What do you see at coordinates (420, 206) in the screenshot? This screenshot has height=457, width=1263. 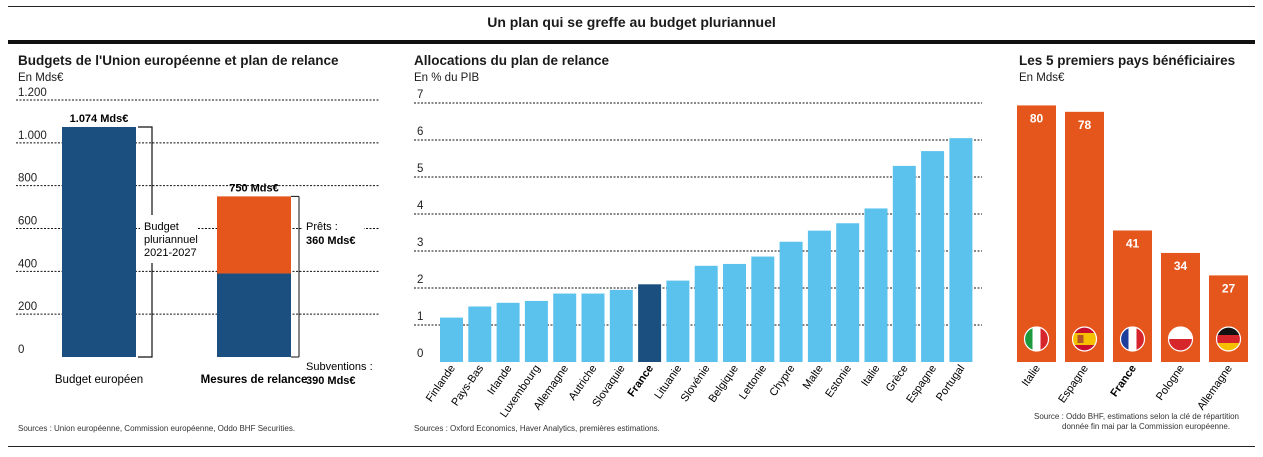 I see `y-tick-label: 4` at bounding box center [420, 206].